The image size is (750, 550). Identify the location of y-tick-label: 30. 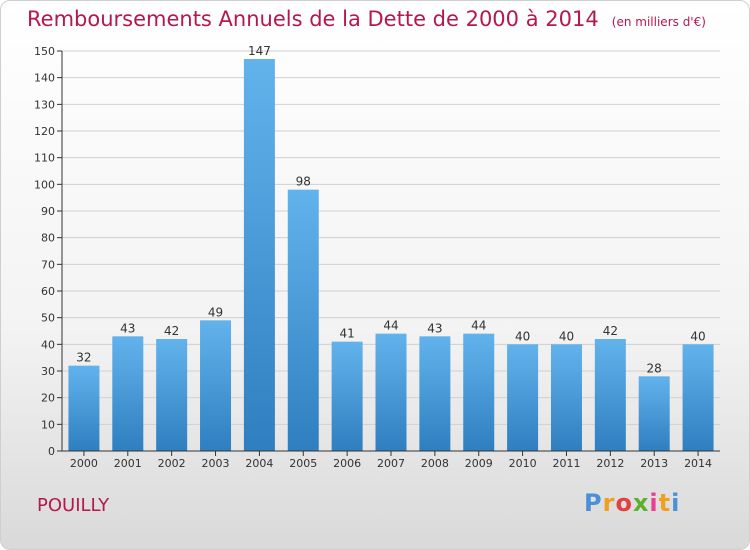
(48, 371).